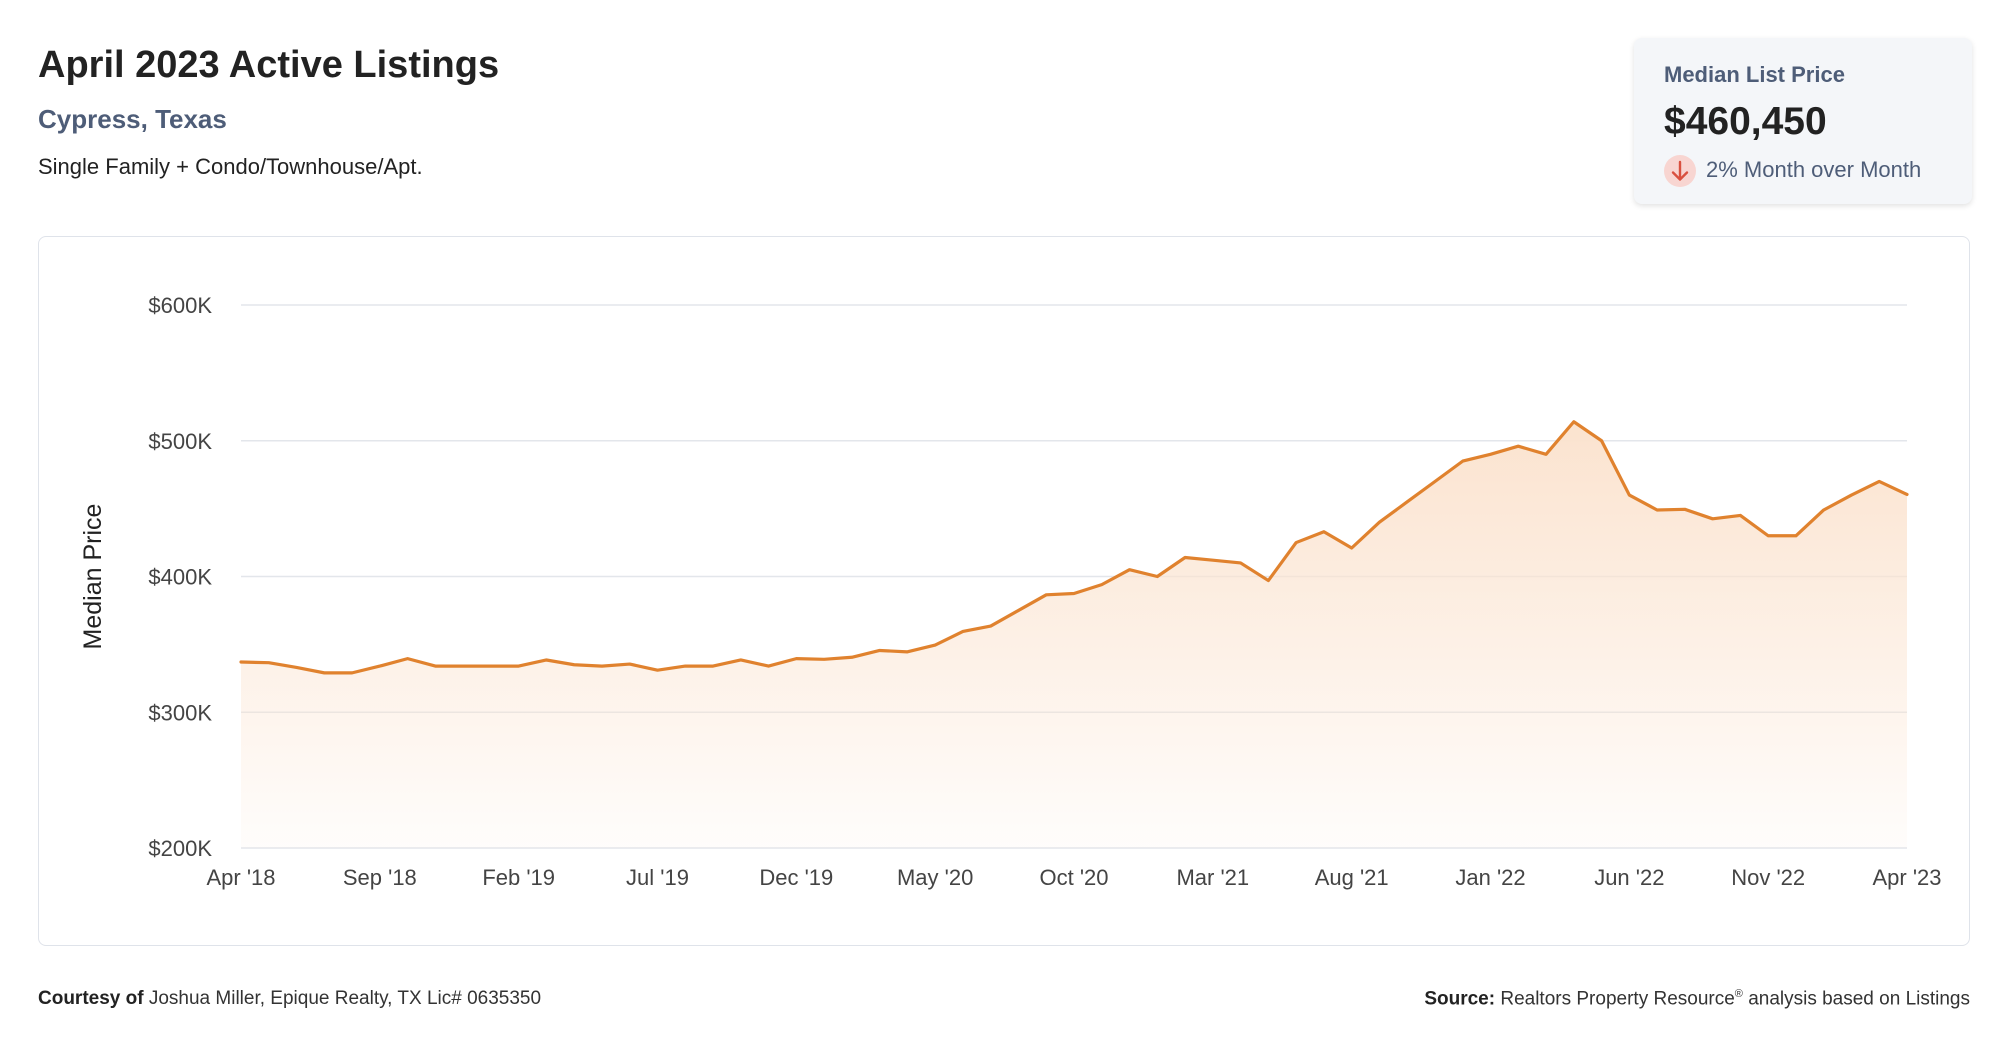  What do you see at coordinates (180, 441) in the screenshot?
I see `y-tick-label: $500K` at bounding box center [180, 441].